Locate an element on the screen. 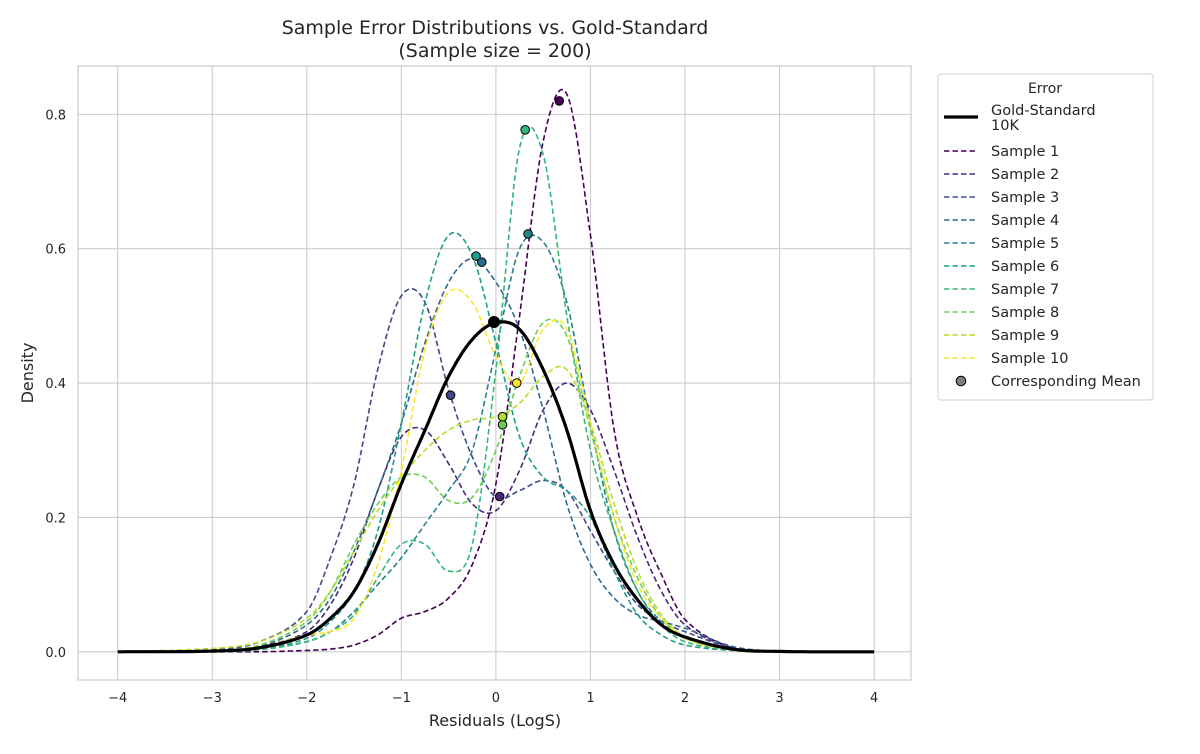 This screenshot has height=754, width=1200. mean-markers is located at coordinates (505, 299).